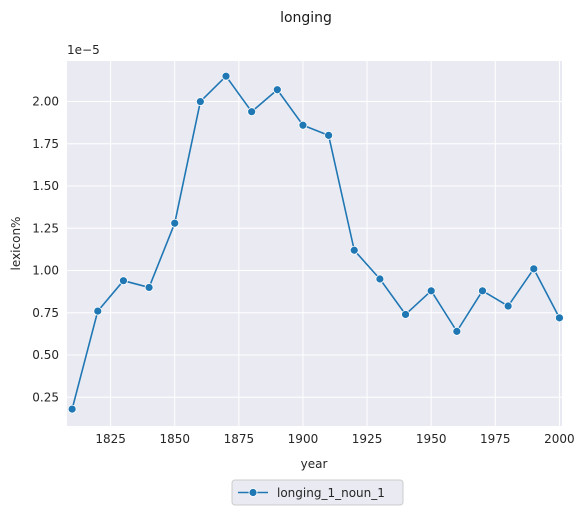 The image size is (583, 515). I want to click on x-tick-label: 1950, so click(431, 439).